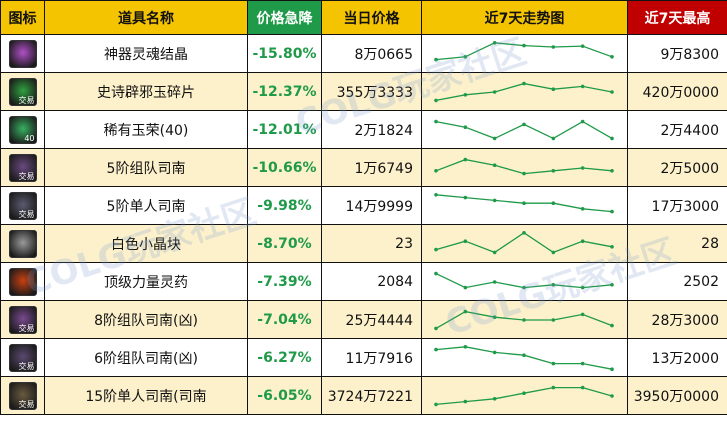  I want to click on price-drop-percent: -6.05%, so click(284, 395).